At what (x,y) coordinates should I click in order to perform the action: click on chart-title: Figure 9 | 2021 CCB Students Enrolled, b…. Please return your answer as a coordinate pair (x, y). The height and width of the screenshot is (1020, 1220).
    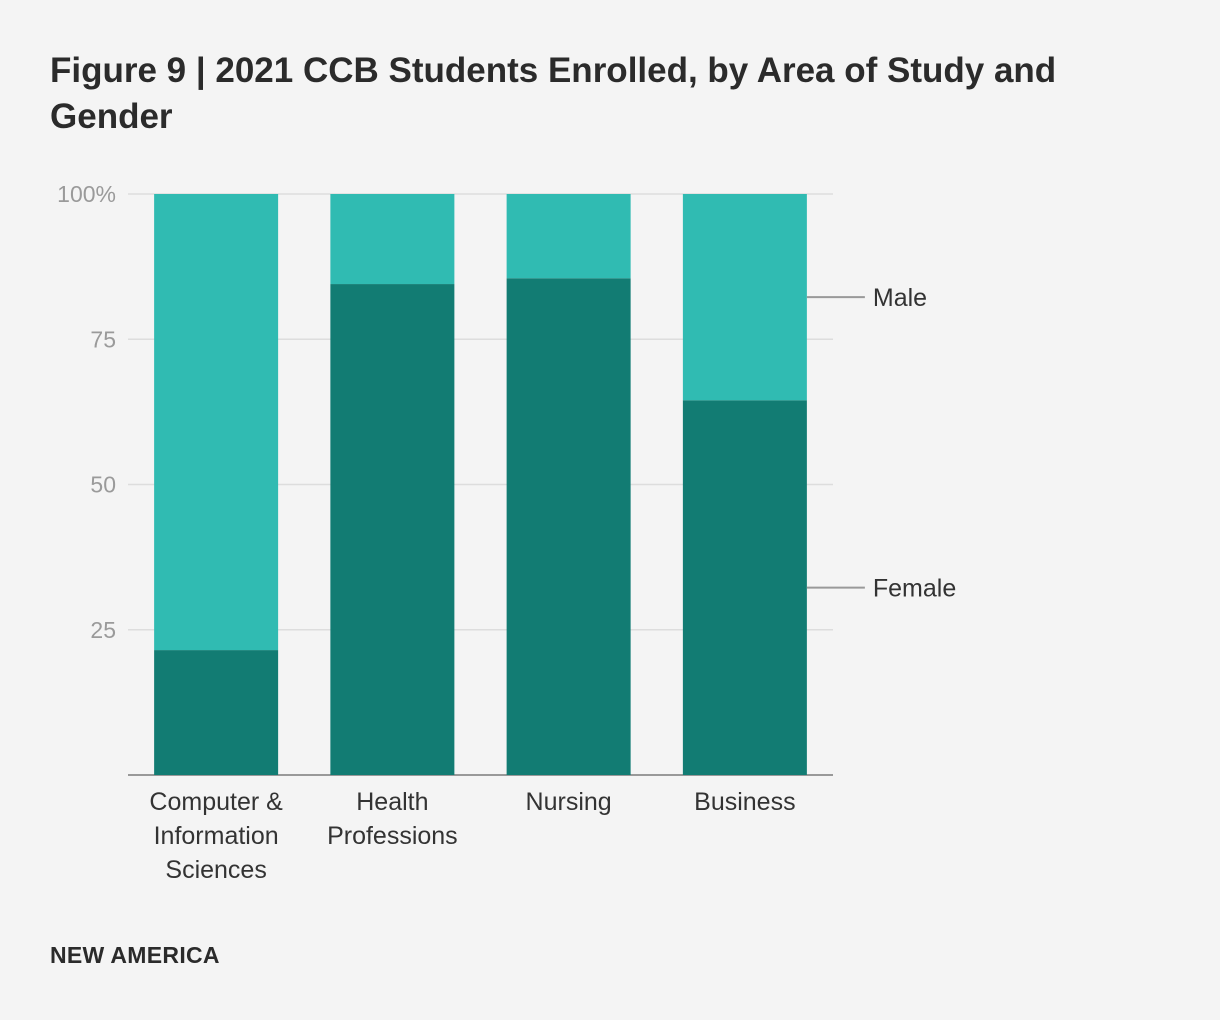
    Looking at the image, I should click on (553, 93).